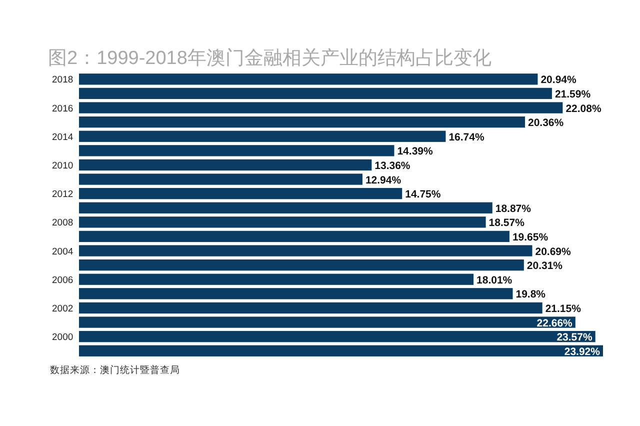  I want to click on data-label: 23.92%, so click(582, 352).